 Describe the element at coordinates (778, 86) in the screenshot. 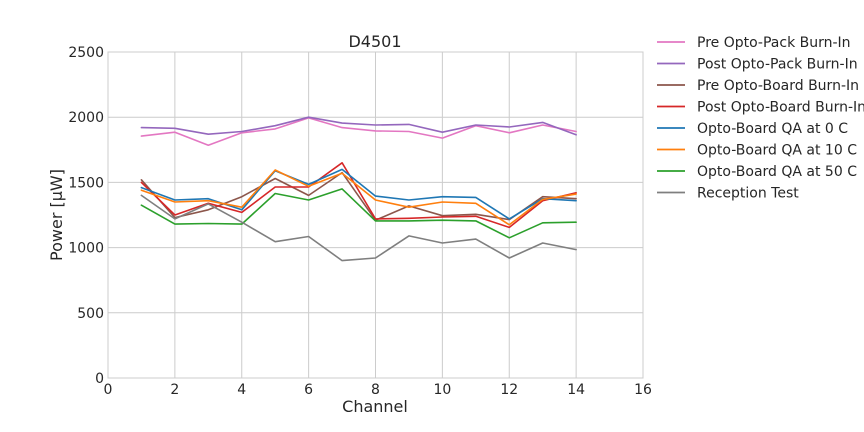

I see `legend-entry-label: Pre Opto-Board Burn-In` at that location.